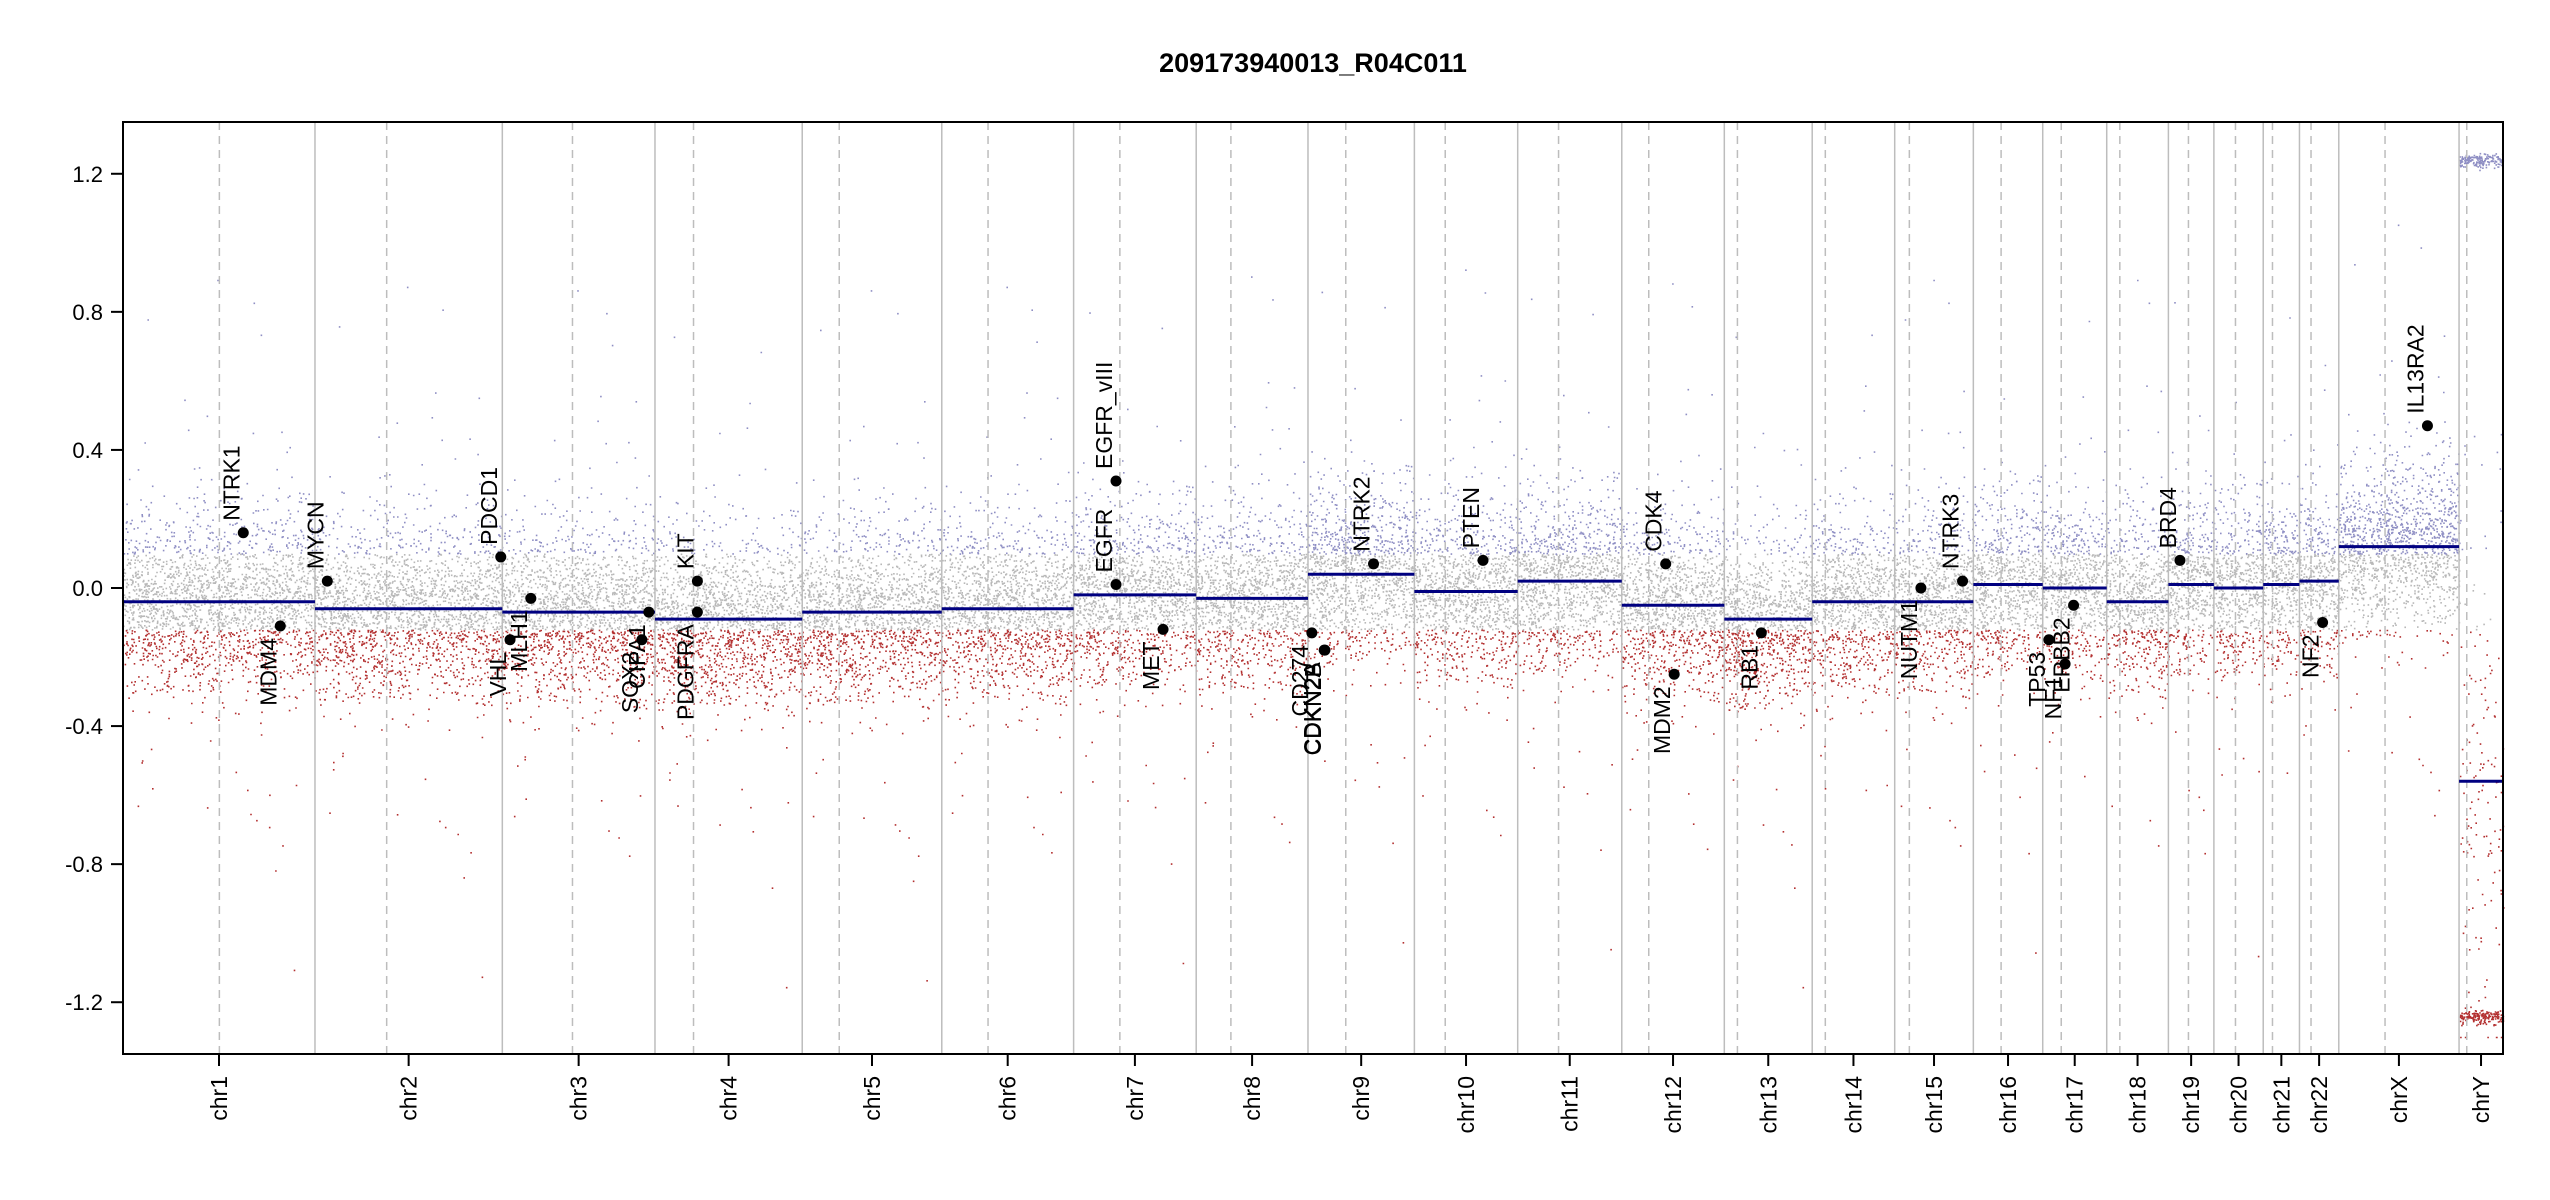  What do you see at coordinates (1963, 581) in the screenshot?
I see `gene-point-ntrk3` at bounding box center [1963, 581].